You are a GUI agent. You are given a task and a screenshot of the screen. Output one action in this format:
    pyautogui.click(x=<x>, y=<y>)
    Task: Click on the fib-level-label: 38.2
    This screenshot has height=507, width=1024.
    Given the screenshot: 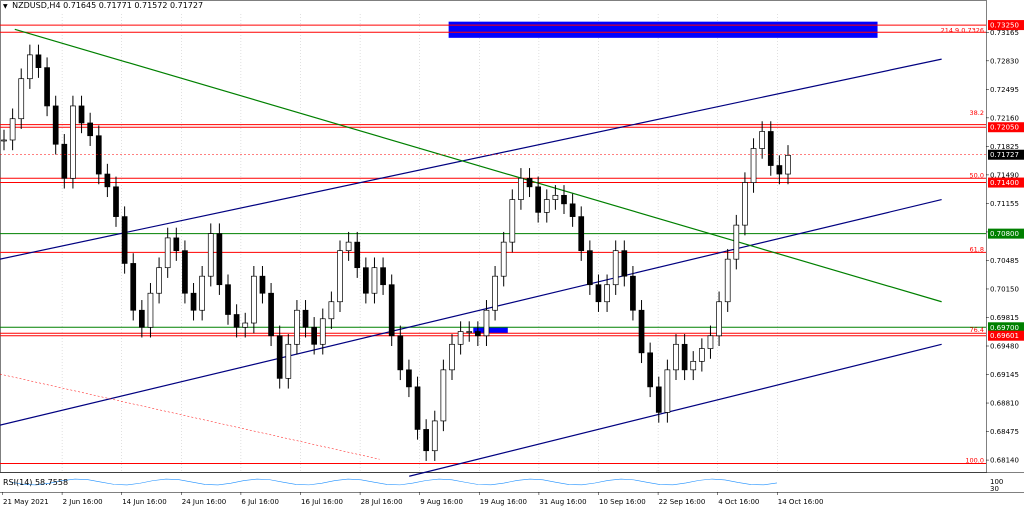 What is the action you would take?
    pyautogui.click(x=977, y=113)
    